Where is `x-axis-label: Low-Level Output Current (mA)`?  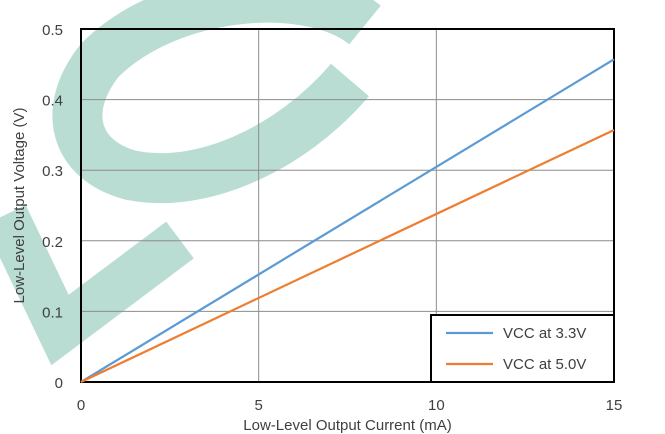
x-axis-label: Low-Level Output Current (mA) is located at coordinates (347, 425).